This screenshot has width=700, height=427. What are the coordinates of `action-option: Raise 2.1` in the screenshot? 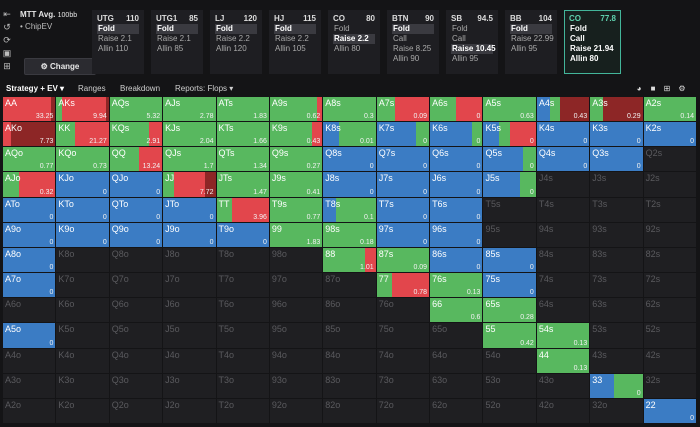 It's located at (115, 38).